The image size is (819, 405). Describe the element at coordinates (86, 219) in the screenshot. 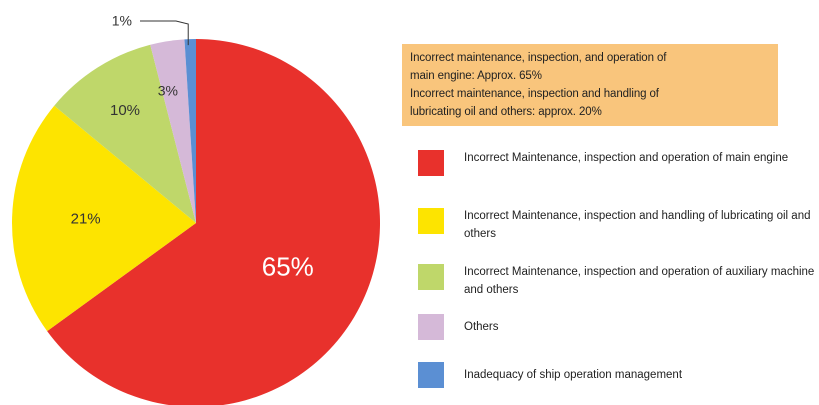

I see `slice-label-lubricating-oil: 21%` at that location.